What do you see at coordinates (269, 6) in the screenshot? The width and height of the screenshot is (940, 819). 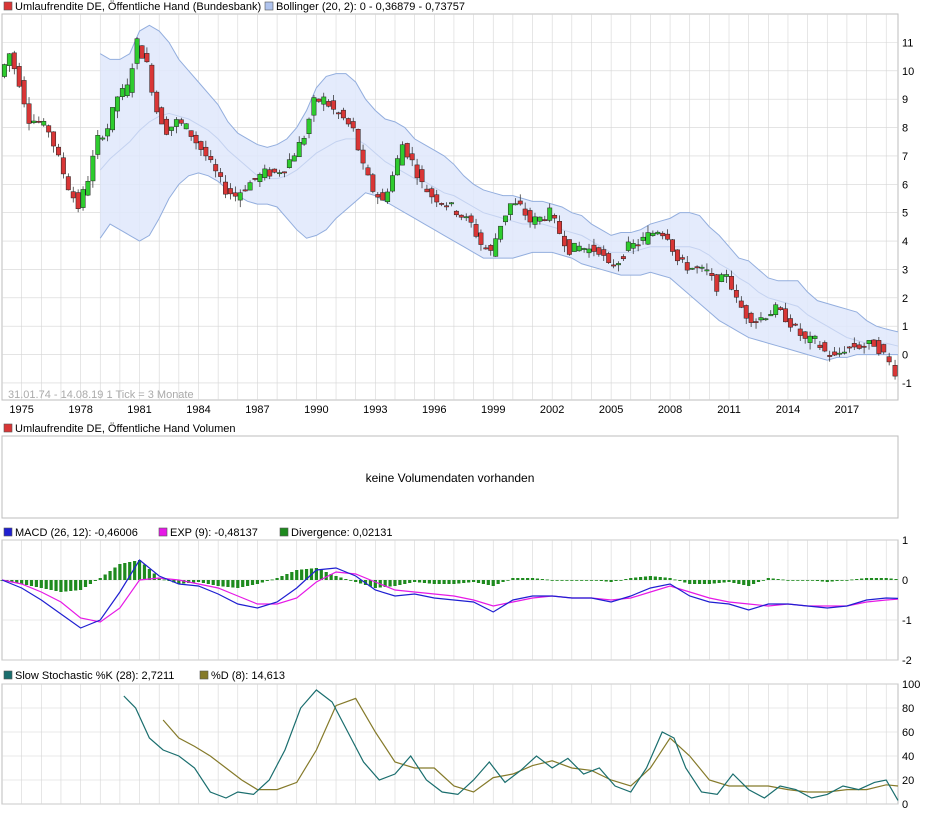 I see `legend-bollinger-swatch` at bounding box center [269, 6].